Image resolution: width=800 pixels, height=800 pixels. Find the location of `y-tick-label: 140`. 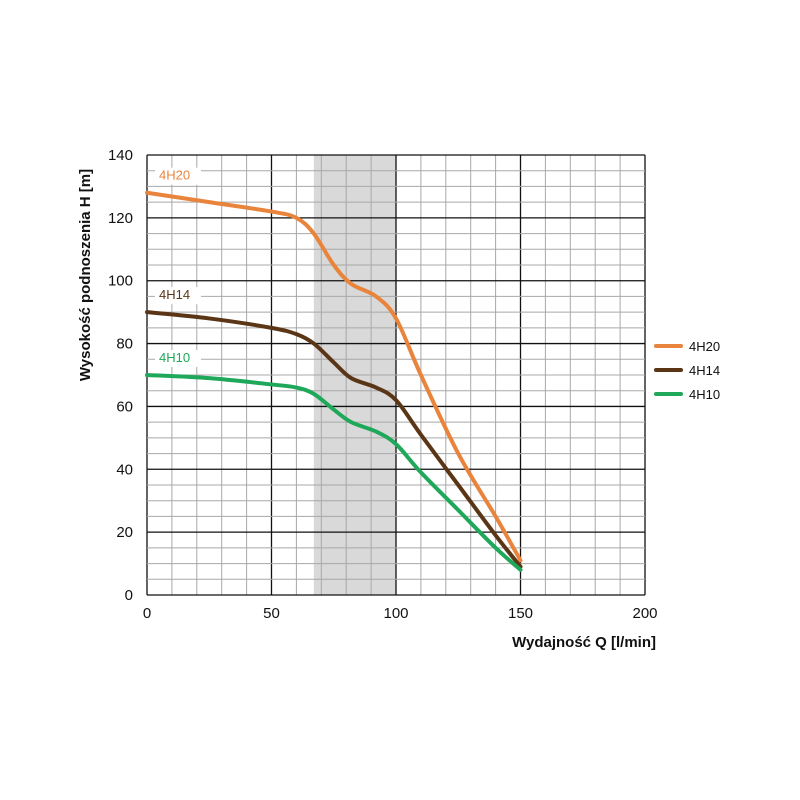

y-tick-label: 140 is located at coordinates (120, 155).